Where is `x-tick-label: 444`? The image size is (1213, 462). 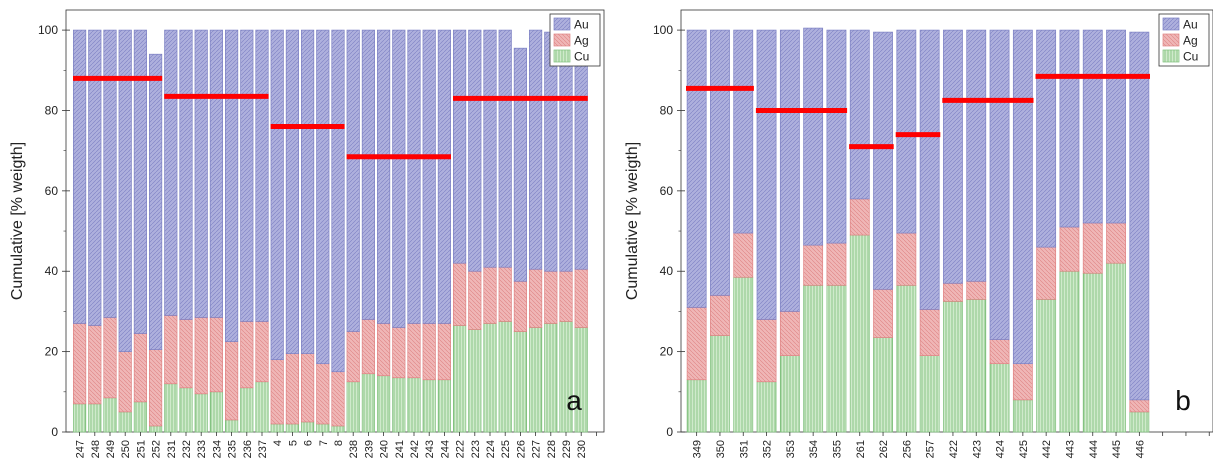 x-tick-label: 444 is located at coordinates (1094, 449).